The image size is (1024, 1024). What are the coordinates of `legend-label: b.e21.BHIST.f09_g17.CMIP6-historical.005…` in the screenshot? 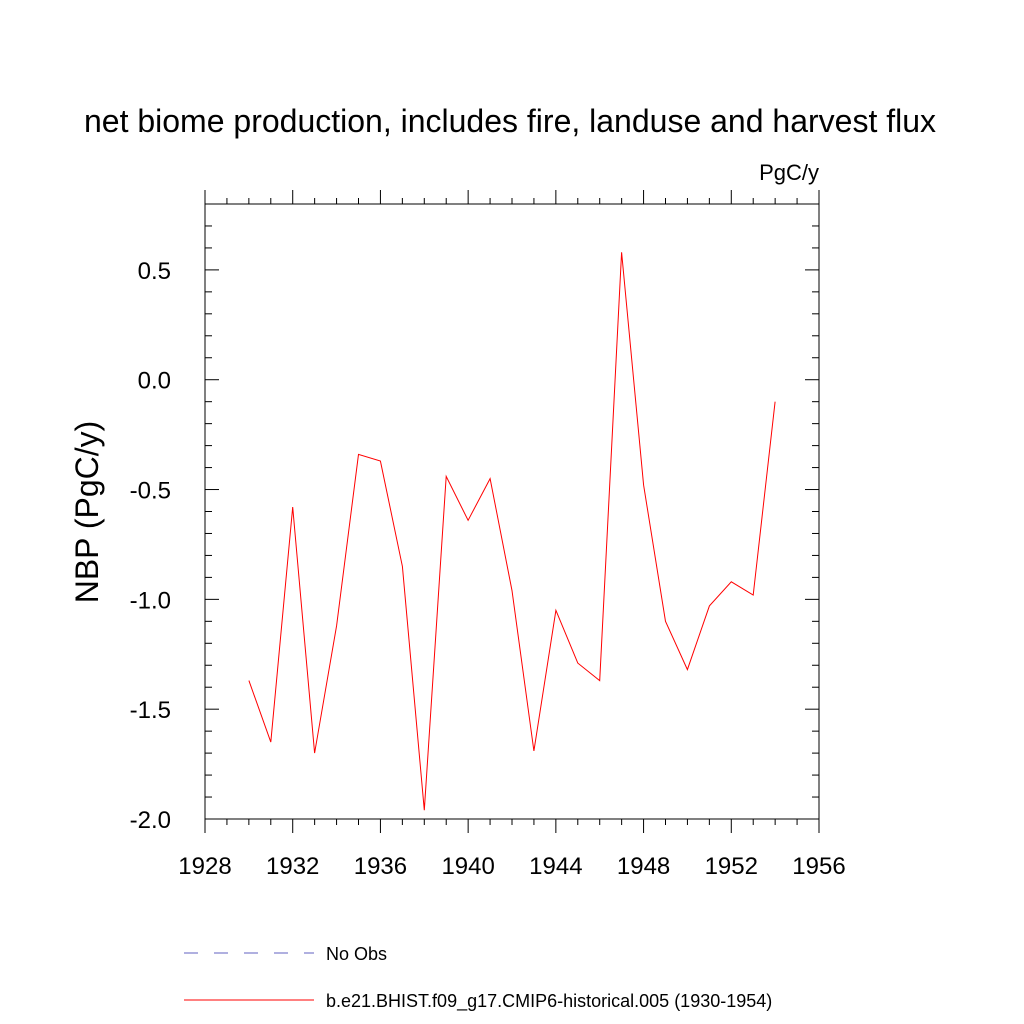 It's located at (549, 1001).